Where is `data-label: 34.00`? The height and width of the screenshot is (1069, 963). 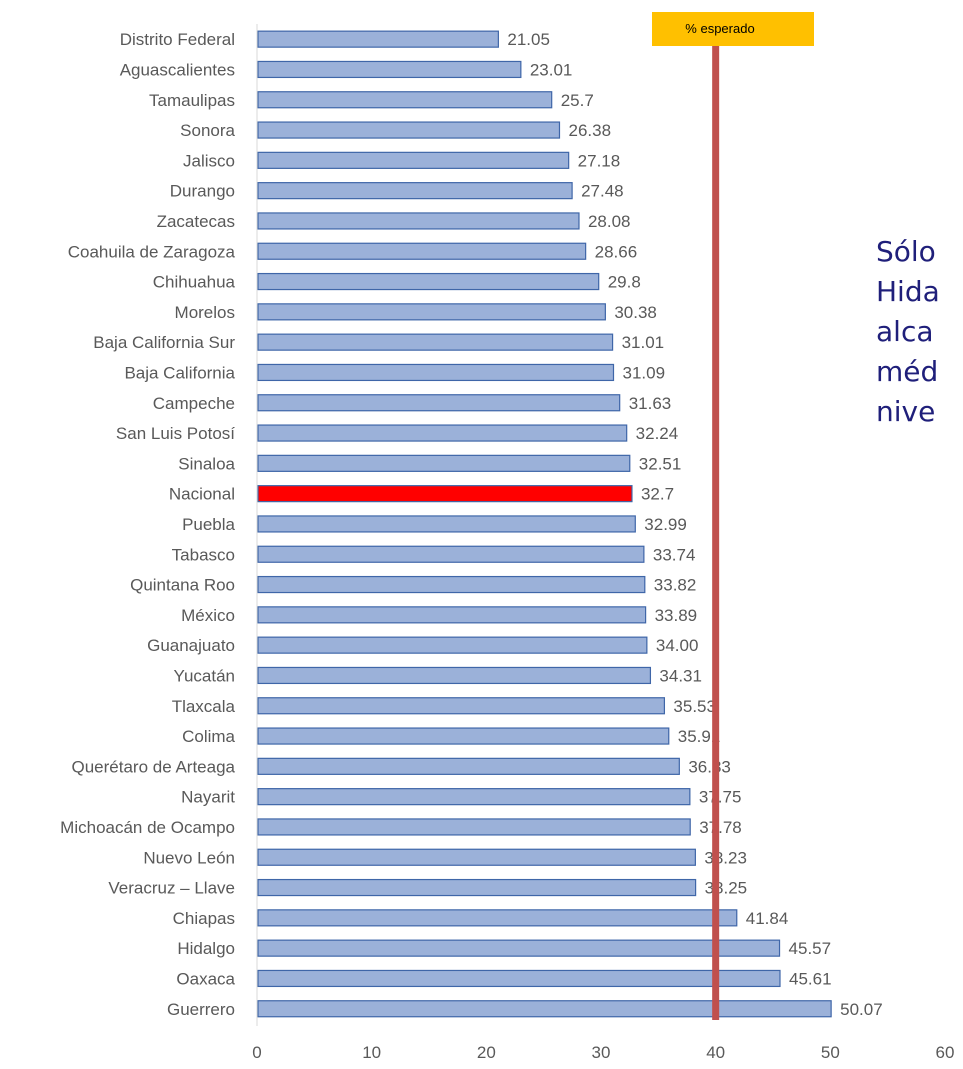
data-label: 34.00 is located at coordinates (677, 645).